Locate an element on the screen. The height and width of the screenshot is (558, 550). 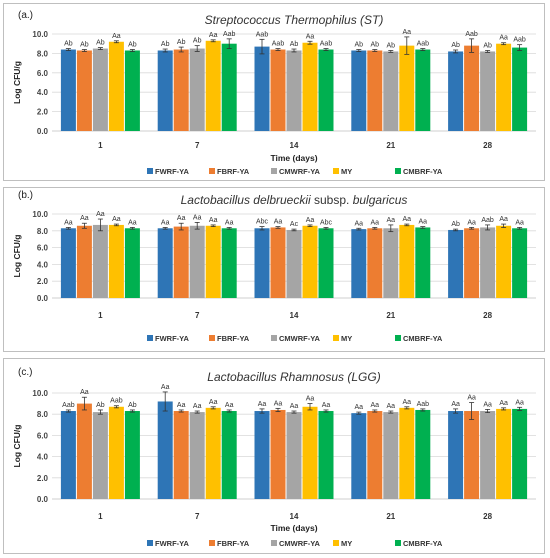
chart-title-part: subsp. is located at coordinates (332, 200).